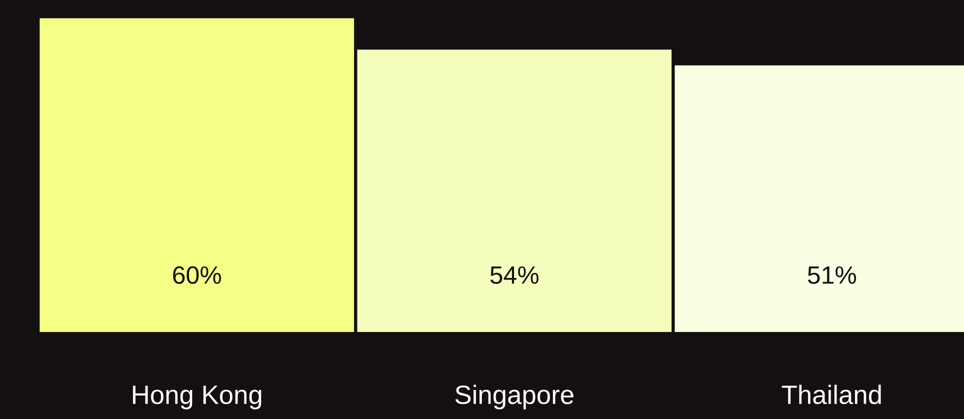 This screenshot has height=419, width=964. I want to click on data-label: 54%, so click(514, 275).